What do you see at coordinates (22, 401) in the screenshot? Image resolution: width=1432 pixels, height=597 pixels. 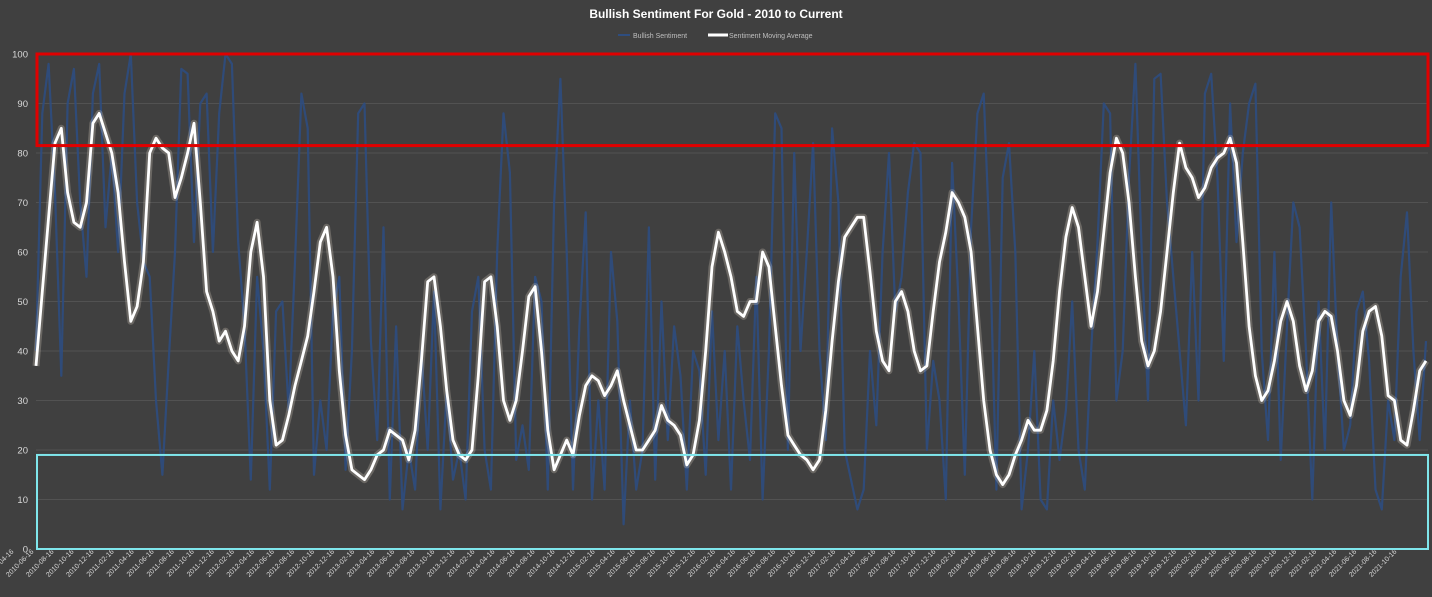 I see `y-tick-label-30: 30` at bounding box center [22, 401].